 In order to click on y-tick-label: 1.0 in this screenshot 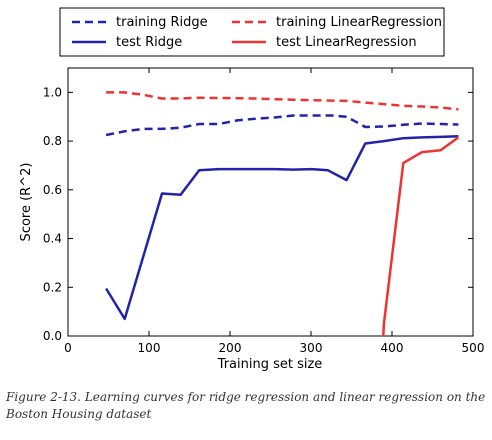, I will do `click(52, 92)`.